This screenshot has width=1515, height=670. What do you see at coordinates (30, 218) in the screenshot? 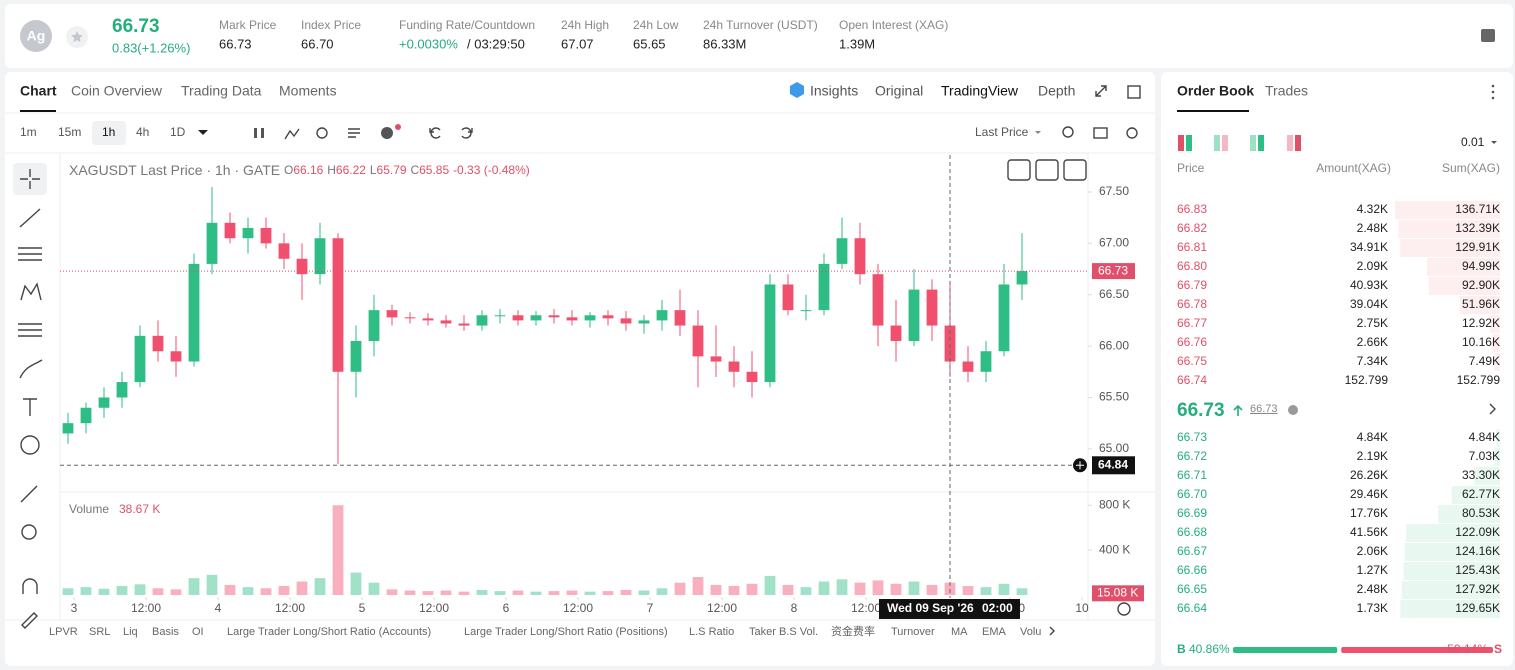
I see `line-tool` at bounding box center [30, 218].